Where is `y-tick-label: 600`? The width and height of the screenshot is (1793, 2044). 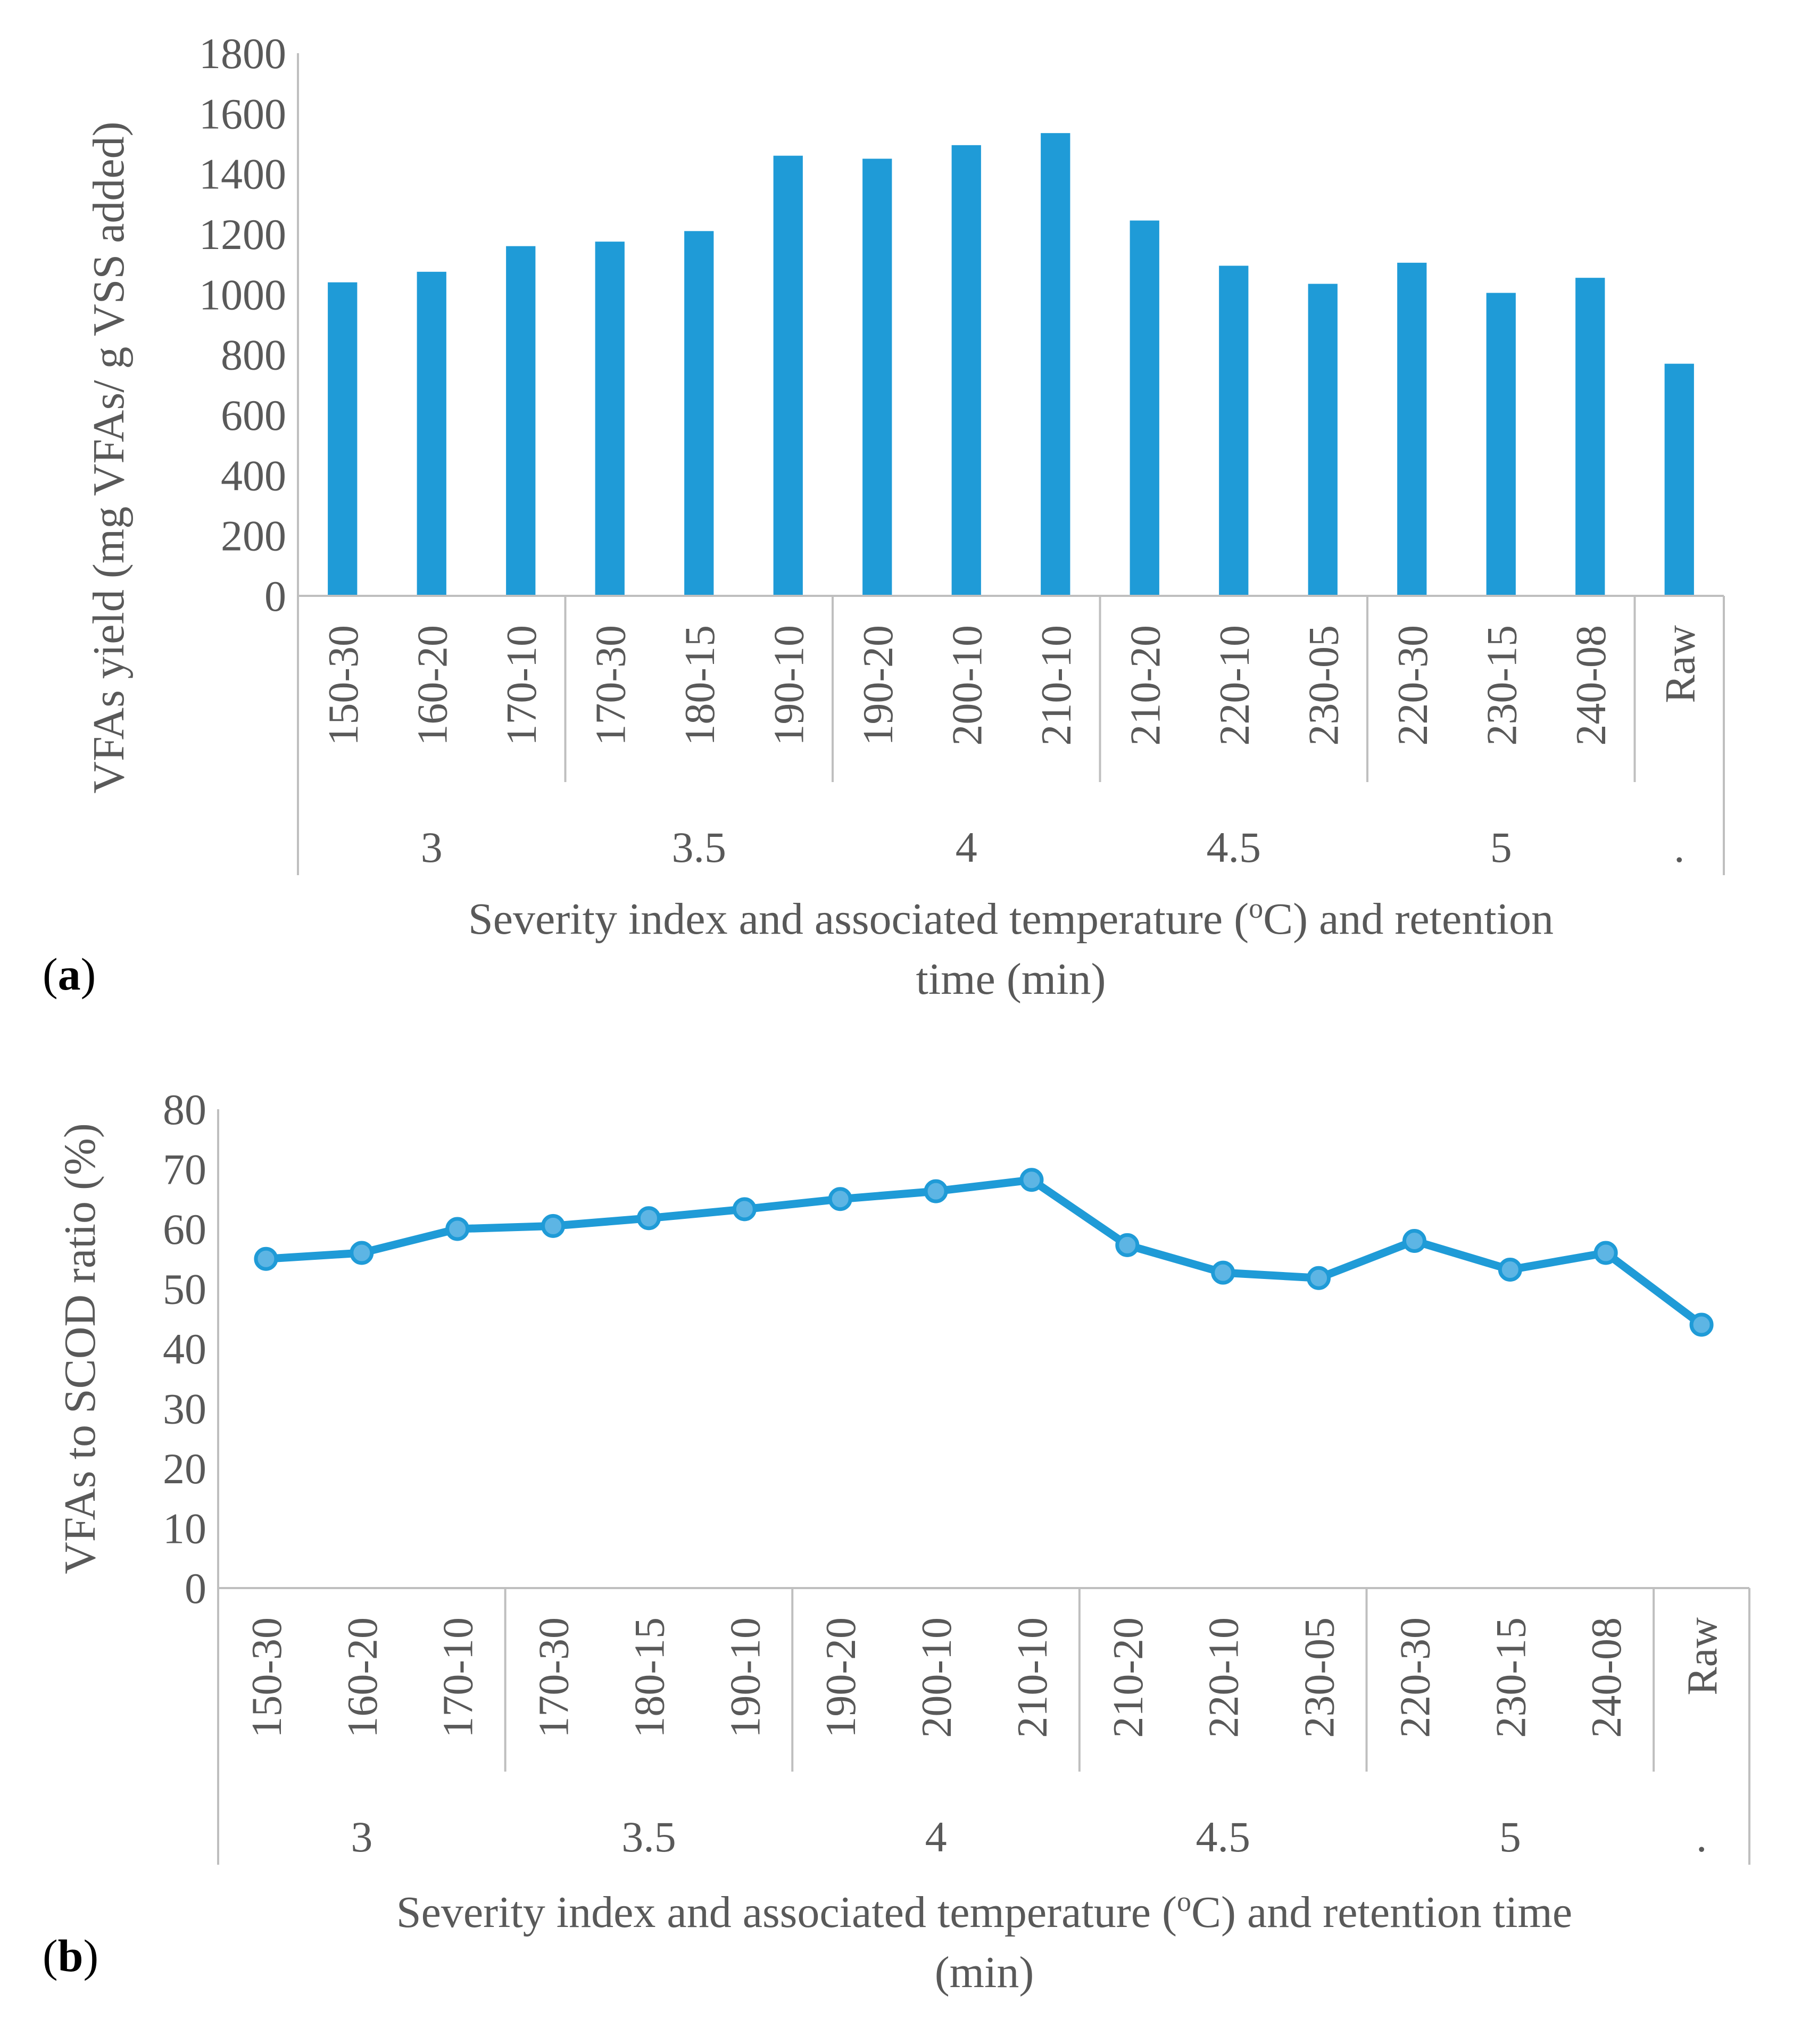
y-tick-label: 600 is located at coordinates (253, 415).